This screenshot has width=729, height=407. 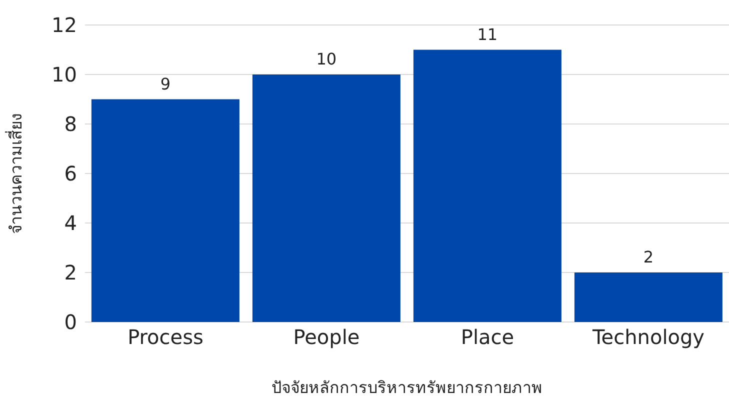 I want to click on data-label: 10, so click(x=326, y=59).